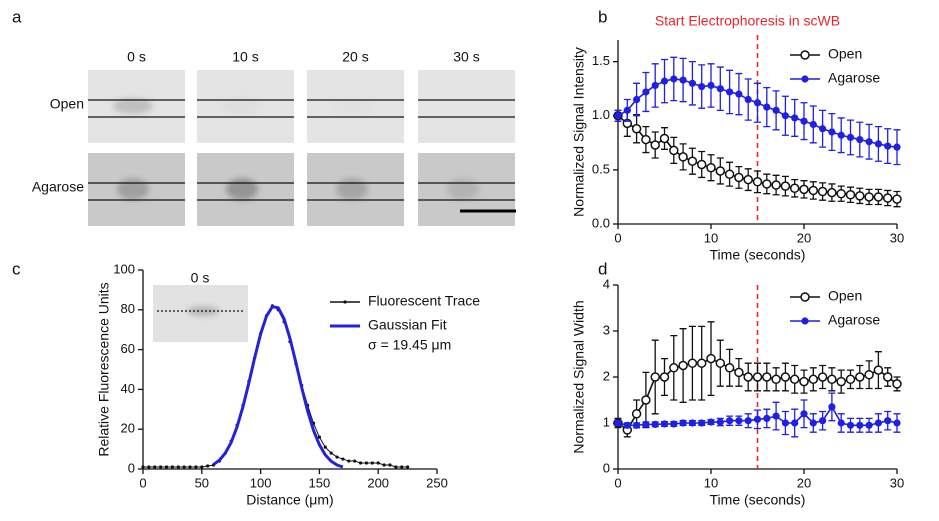 This screenshot has width=939, height=521. What do you see at coordinates (804, 482) in the screenshot?
I see `x-tick-label: 20` at bounding box center [804, 482].